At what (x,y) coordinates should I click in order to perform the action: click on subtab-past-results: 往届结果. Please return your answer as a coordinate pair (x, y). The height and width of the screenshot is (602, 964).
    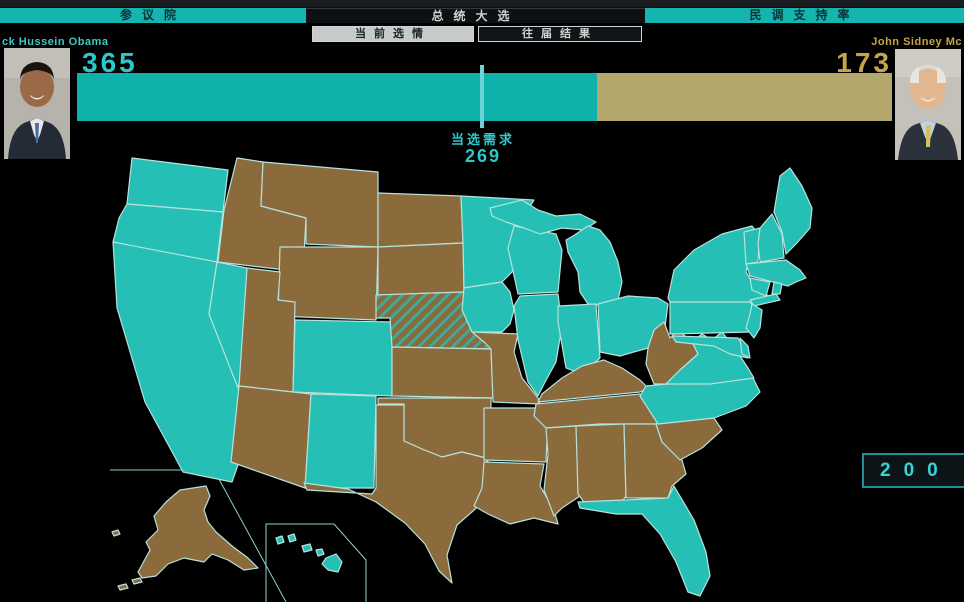
    Looking at the image, I should click on (560, 34).